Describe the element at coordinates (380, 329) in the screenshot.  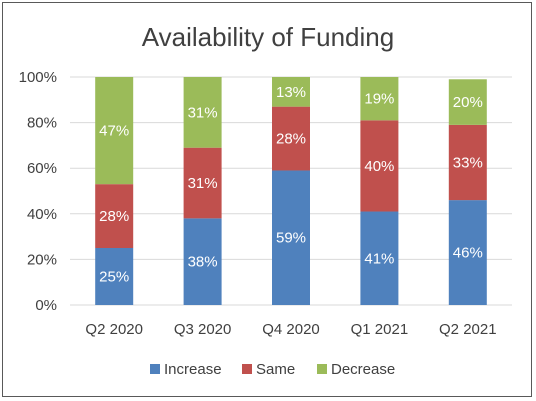
I see `x-tick-label: Q1 2021` at that location.